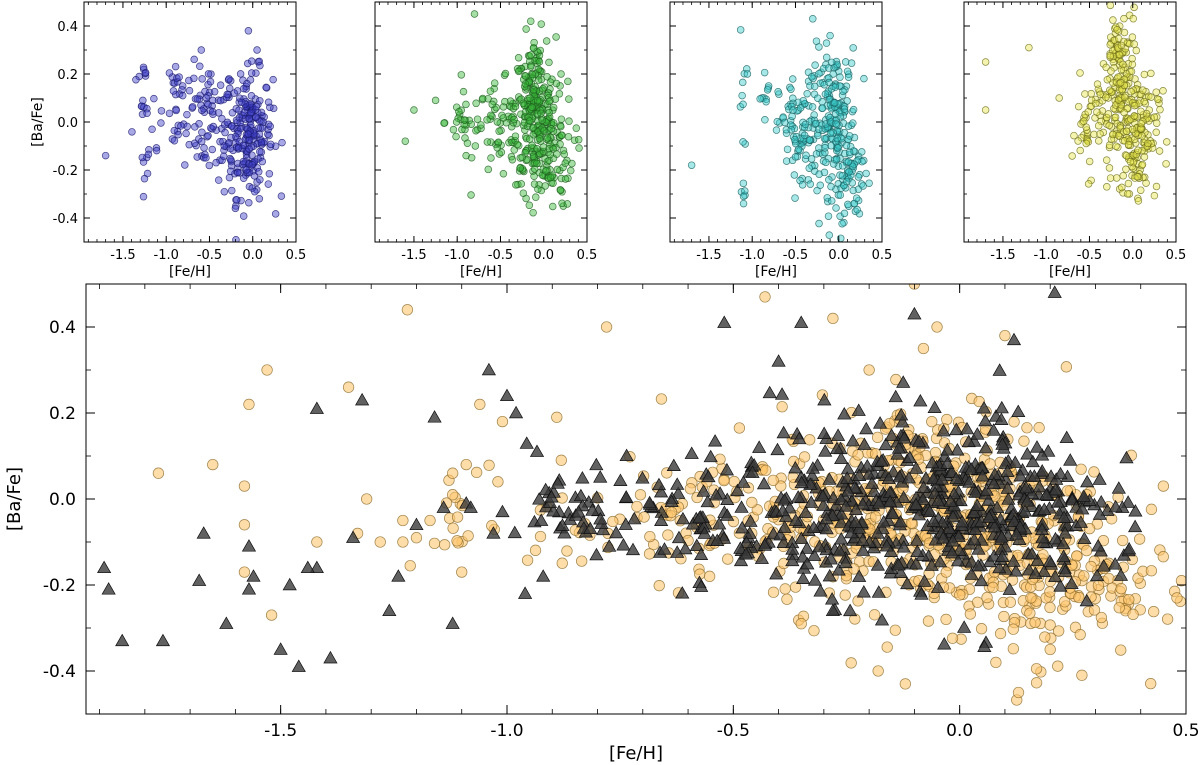  What do you see at coordinates (733, 731) in the screenshot?
I see `x-tick-label: -0.5` at bounding box center [733, 731].